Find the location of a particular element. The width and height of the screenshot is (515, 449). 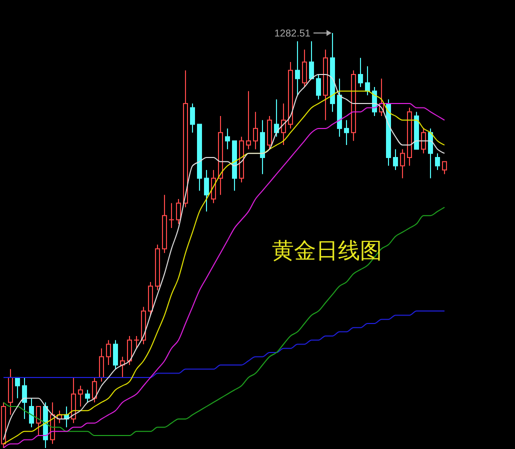

text: 黄金日线图 is located at coordinates (327, 252).